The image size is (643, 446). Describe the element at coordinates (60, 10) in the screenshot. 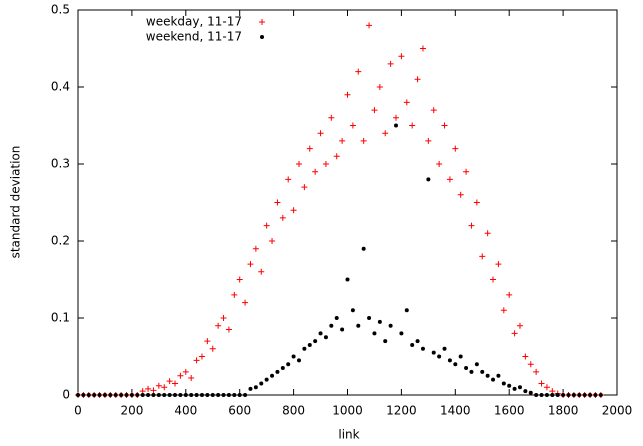

I see `y-tick-label: 0.5` at that location.